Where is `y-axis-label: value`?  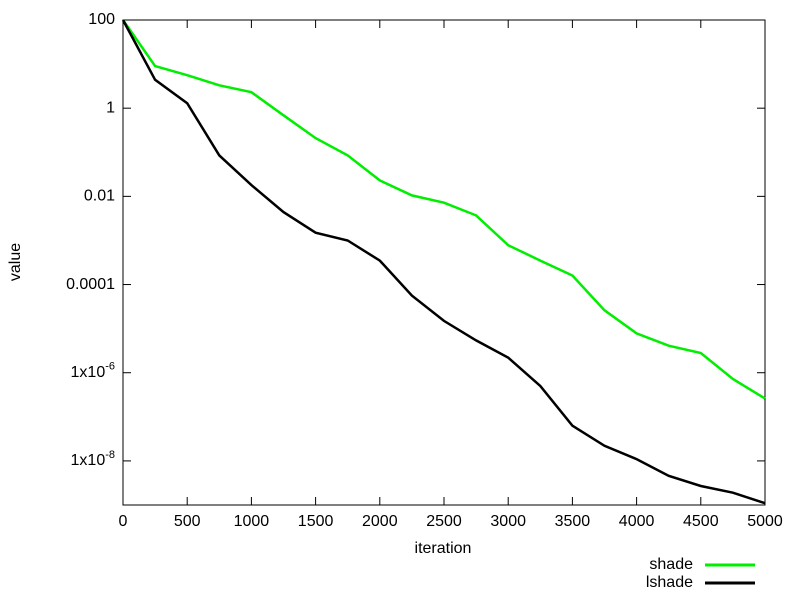 y-axis-label: value is located at coordinates (15, 262).